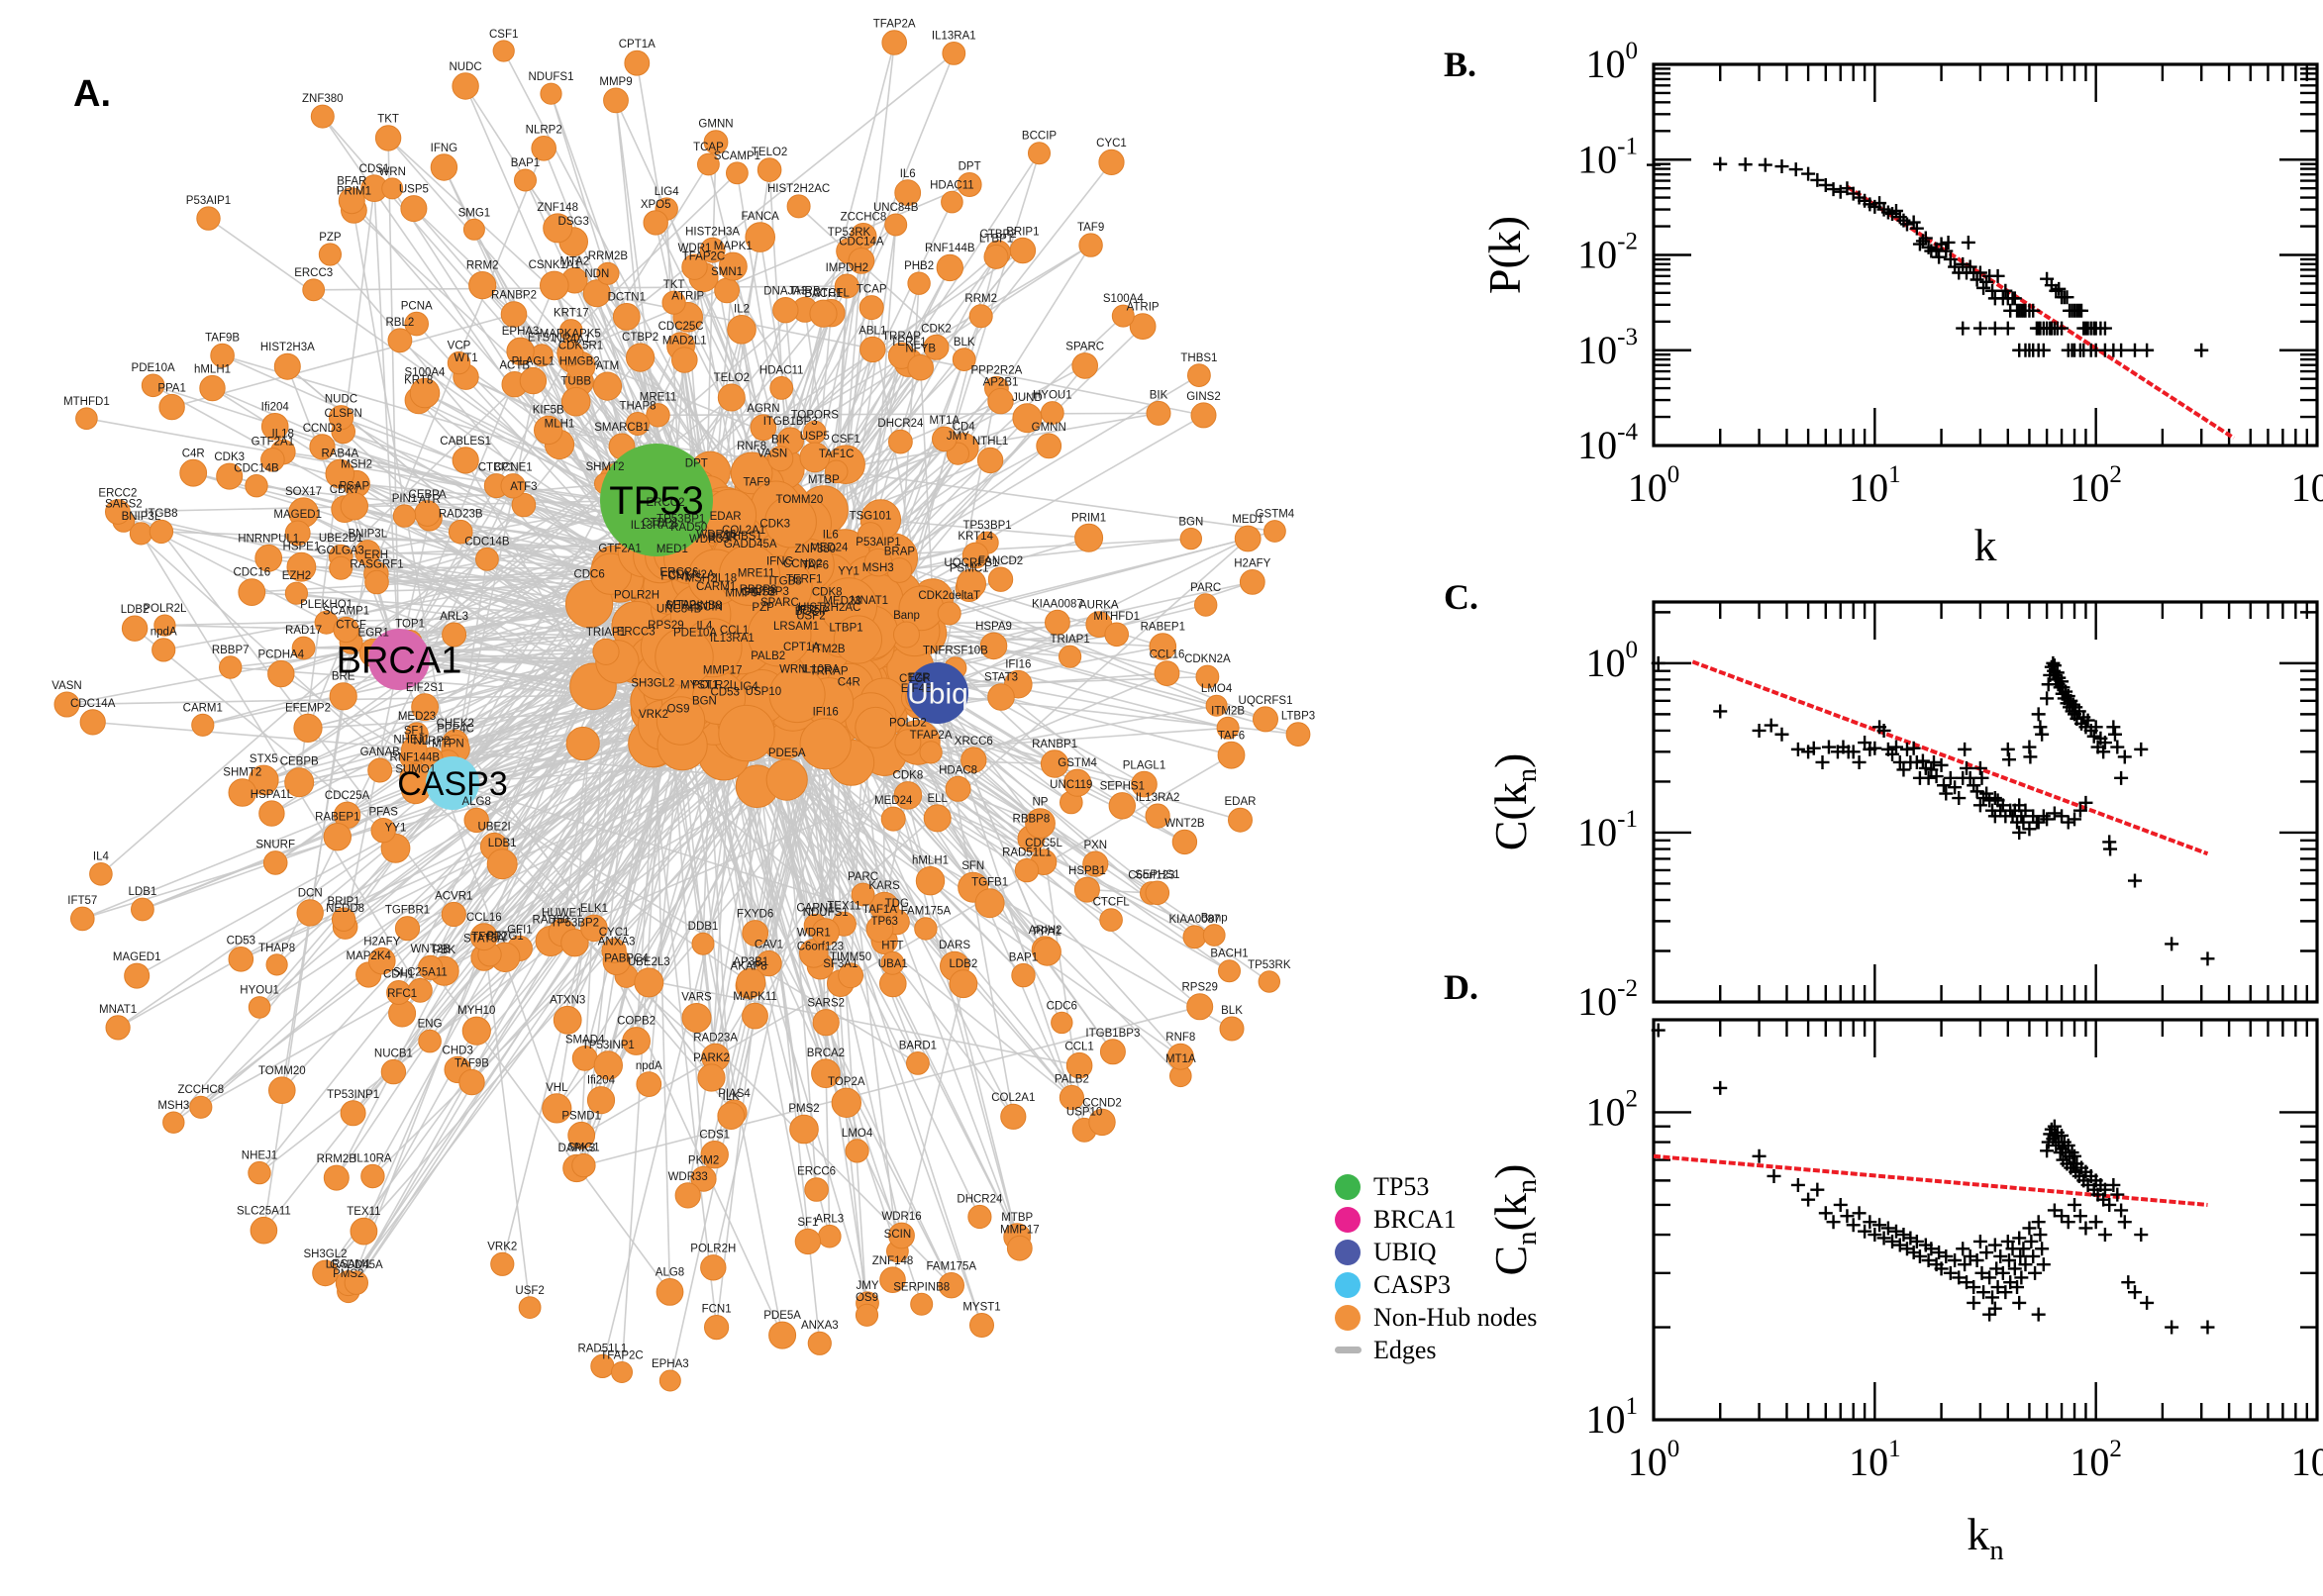  Describe the element at coordinates (832, 294) in the screenshot. I see `network-node-label: CTCFL` at that location.